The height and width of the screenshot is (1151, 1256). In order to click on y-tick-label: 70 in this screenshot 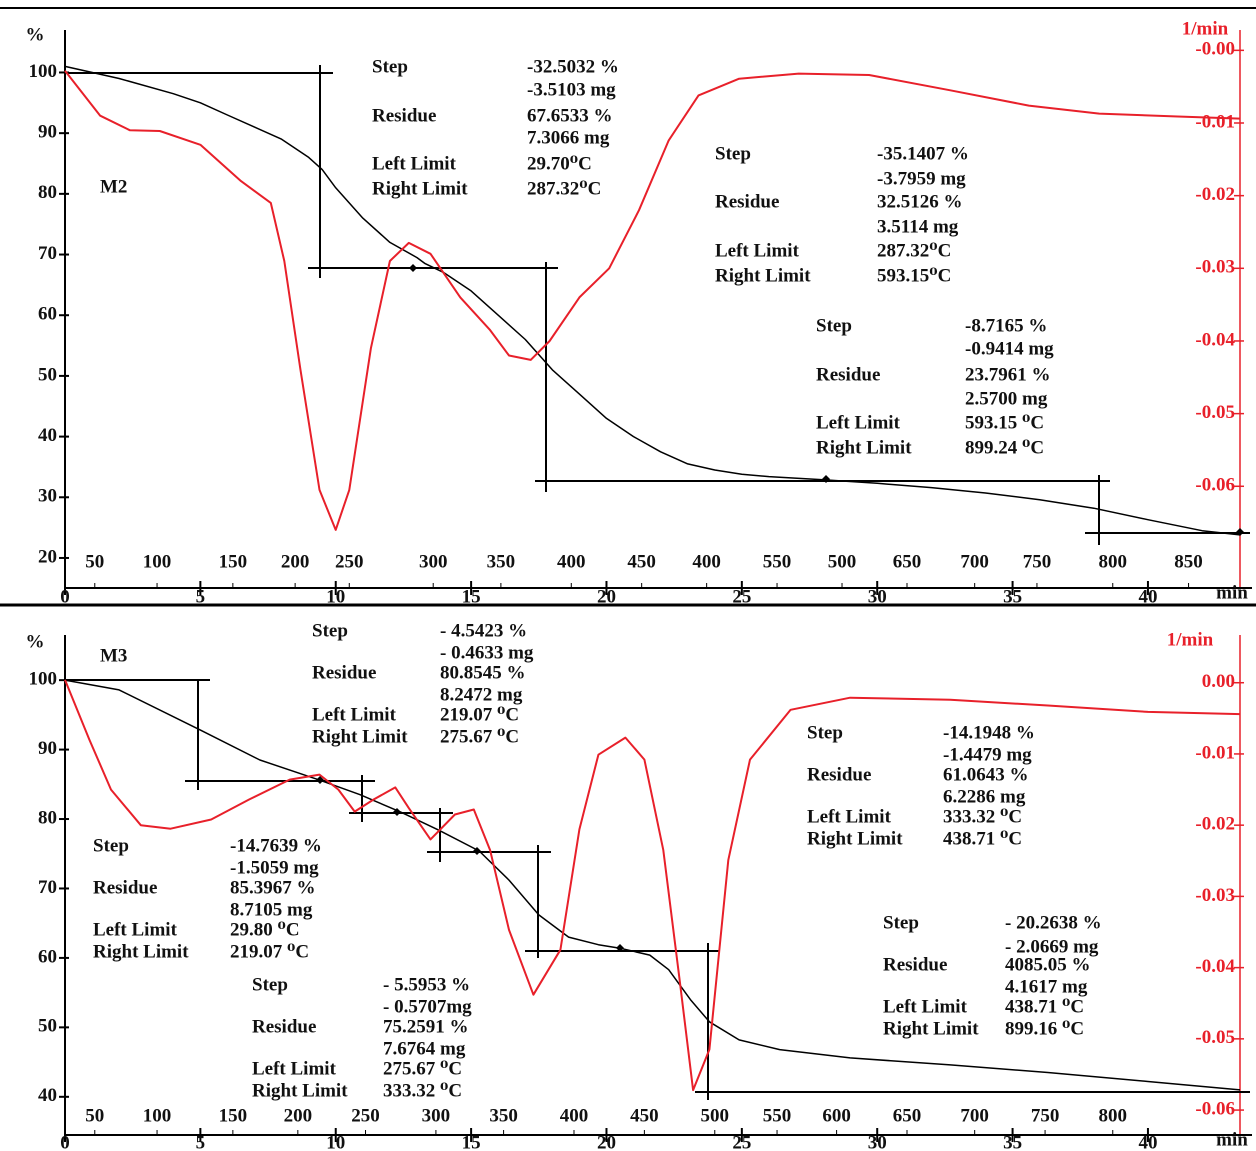, I will do `click(47, 253)`.